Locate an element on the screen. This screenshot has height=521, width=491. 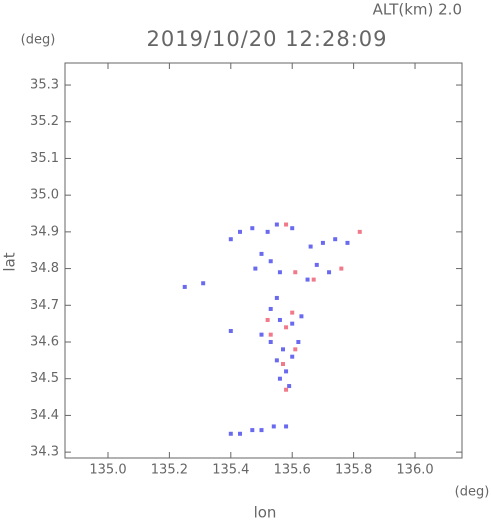
x-unit: (deg) is located at coordinates (472, 492).